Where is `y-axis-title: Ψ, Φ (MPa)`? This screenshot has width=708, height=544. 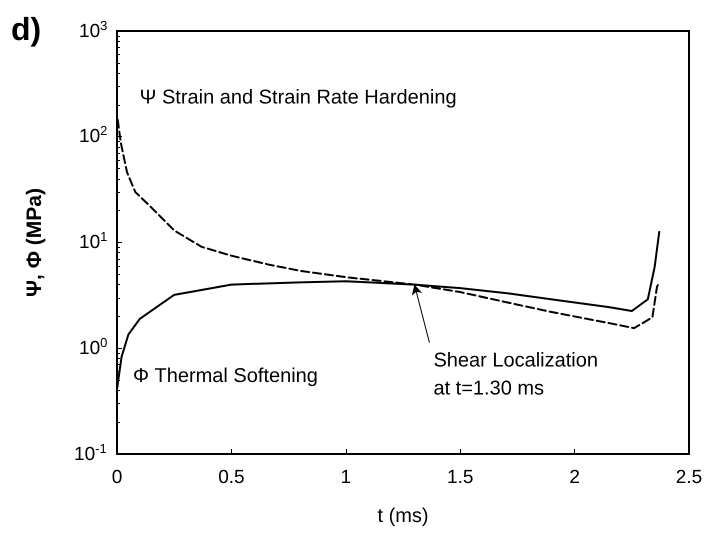 y-axis-title: Ψ, Φ (MPa) is located at coordinates (34, 242).